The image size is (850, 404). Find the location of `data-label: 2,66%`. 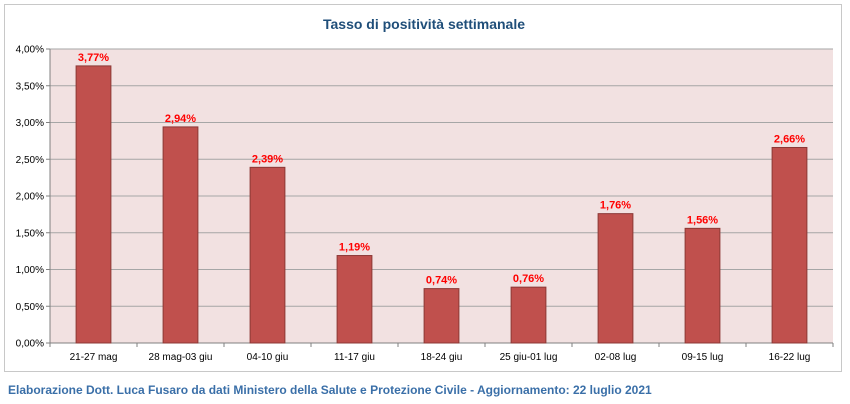

data-label: 2,66% is located at coordinates (789, 139).